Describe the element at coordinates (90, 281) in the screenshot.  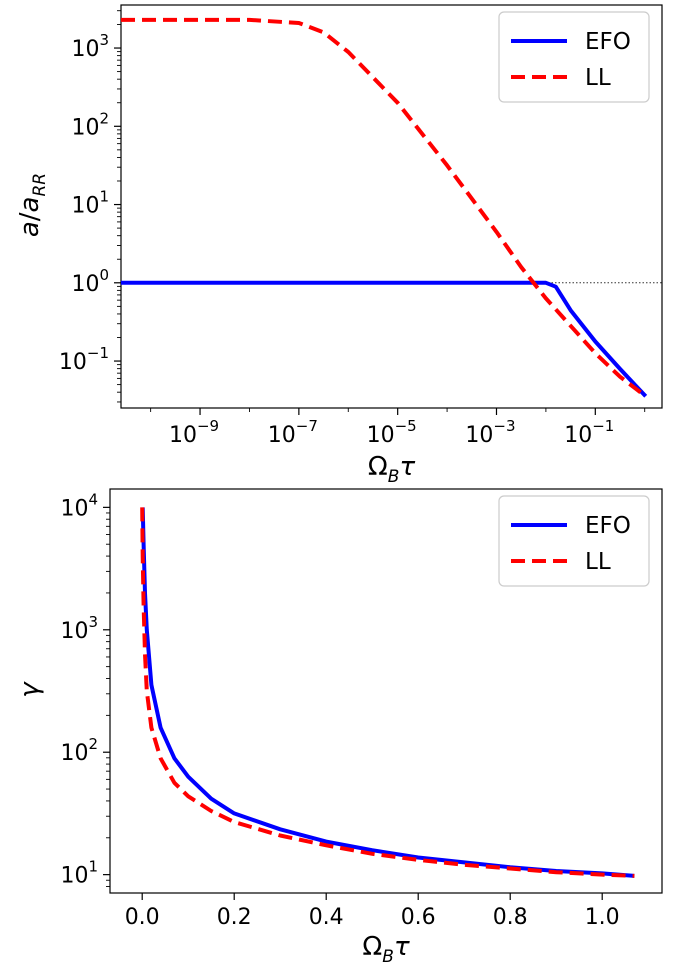
I see `y-tick-label: 10⁰` at that location.